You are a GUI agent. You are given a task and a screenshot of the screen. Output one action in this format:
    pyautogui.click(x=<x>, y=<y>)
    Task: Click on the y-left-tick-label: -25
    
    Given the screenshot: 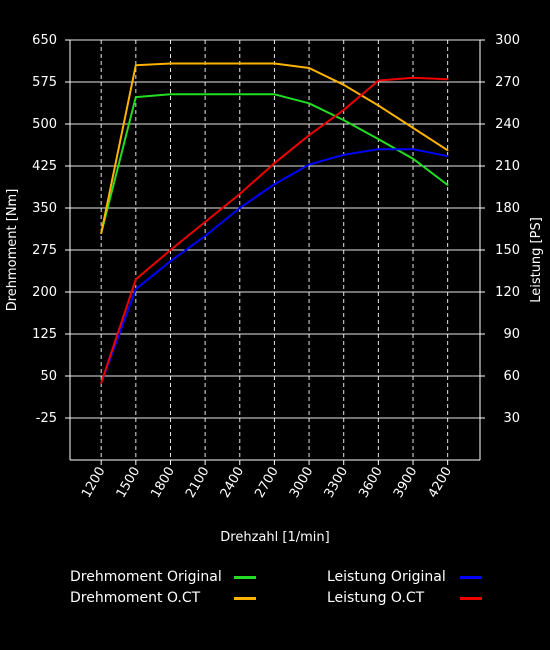 What is the action you would take?
    pyautogui.click(x=46, y=418)
    